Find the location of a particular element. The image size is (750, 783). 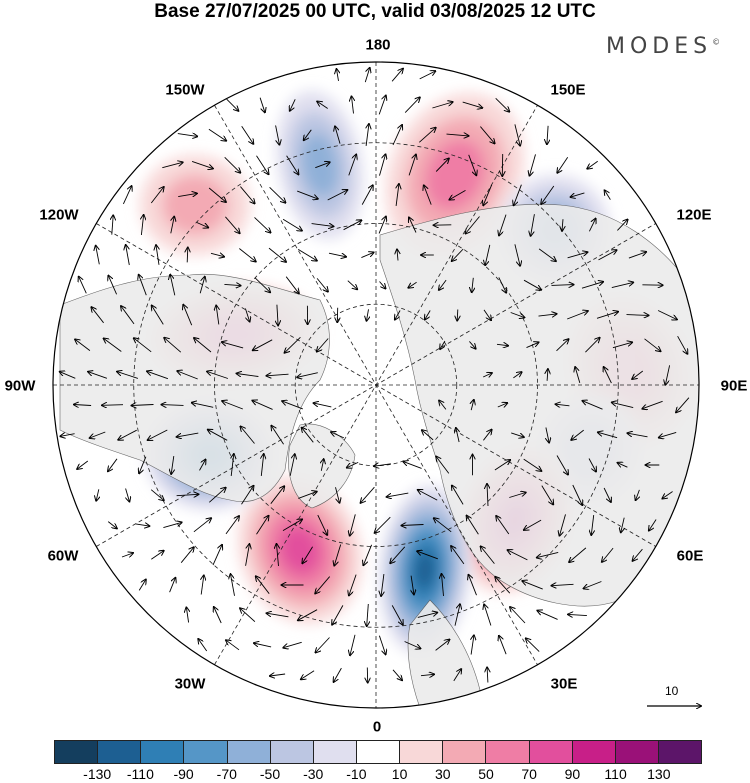

lon-label-60w: 60W is located at coordinates (63, 556).